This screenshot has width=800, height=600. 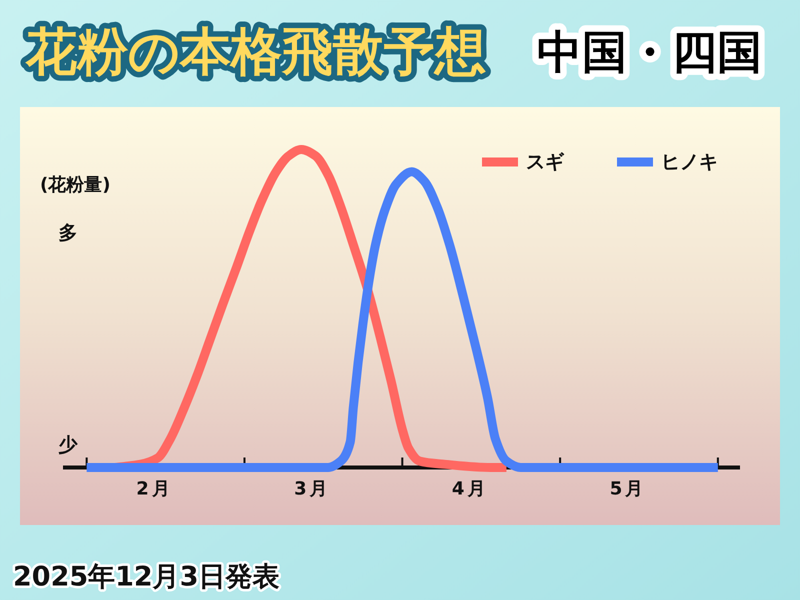 I want to click on y-axis-title: (花粉量), so click(x=75, y=185).